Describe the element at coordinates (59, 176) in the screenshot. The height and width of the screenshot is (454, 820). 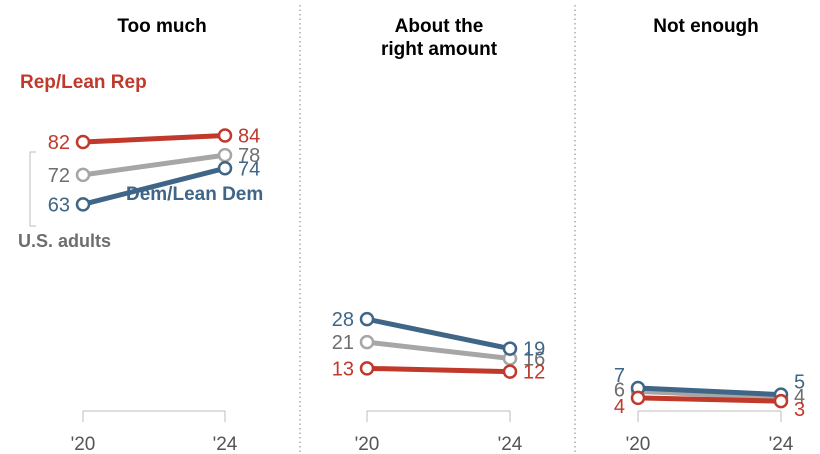
I see `value-label-us: 72` at that location.